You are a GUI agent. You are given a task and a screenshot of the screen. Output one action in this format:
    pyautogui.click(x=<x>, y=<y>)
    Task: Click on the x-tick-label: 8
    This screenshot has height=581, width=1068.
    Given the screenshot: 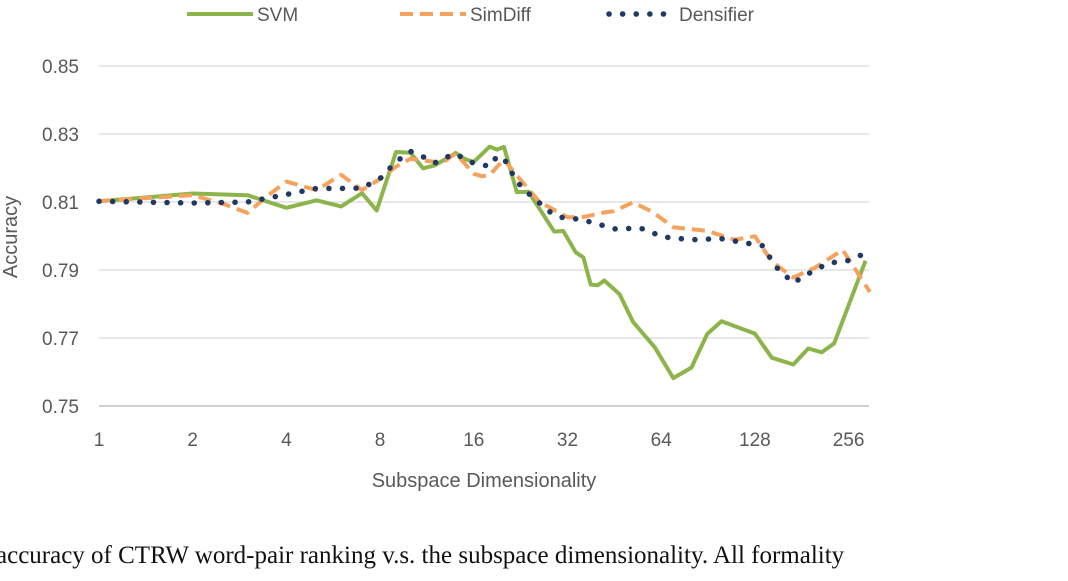 What is the action you would take?
    pyautogui.click(x=380, y=440)
    